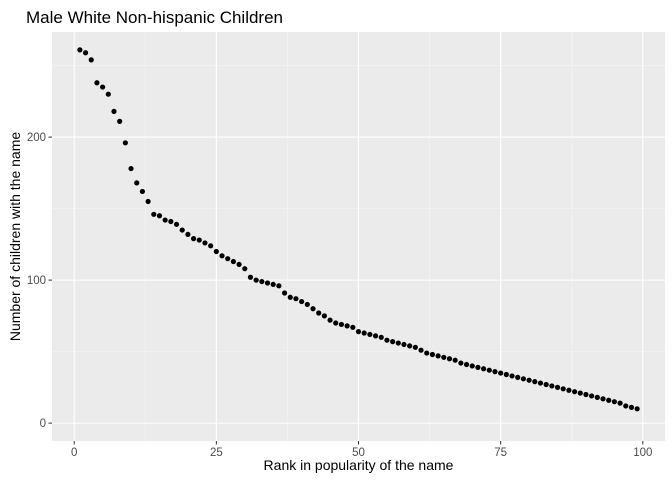 Image resolution: width=672 pixels, height=480 pixels. I want to click on y-axis: 0 100 200, so click(39, 281).